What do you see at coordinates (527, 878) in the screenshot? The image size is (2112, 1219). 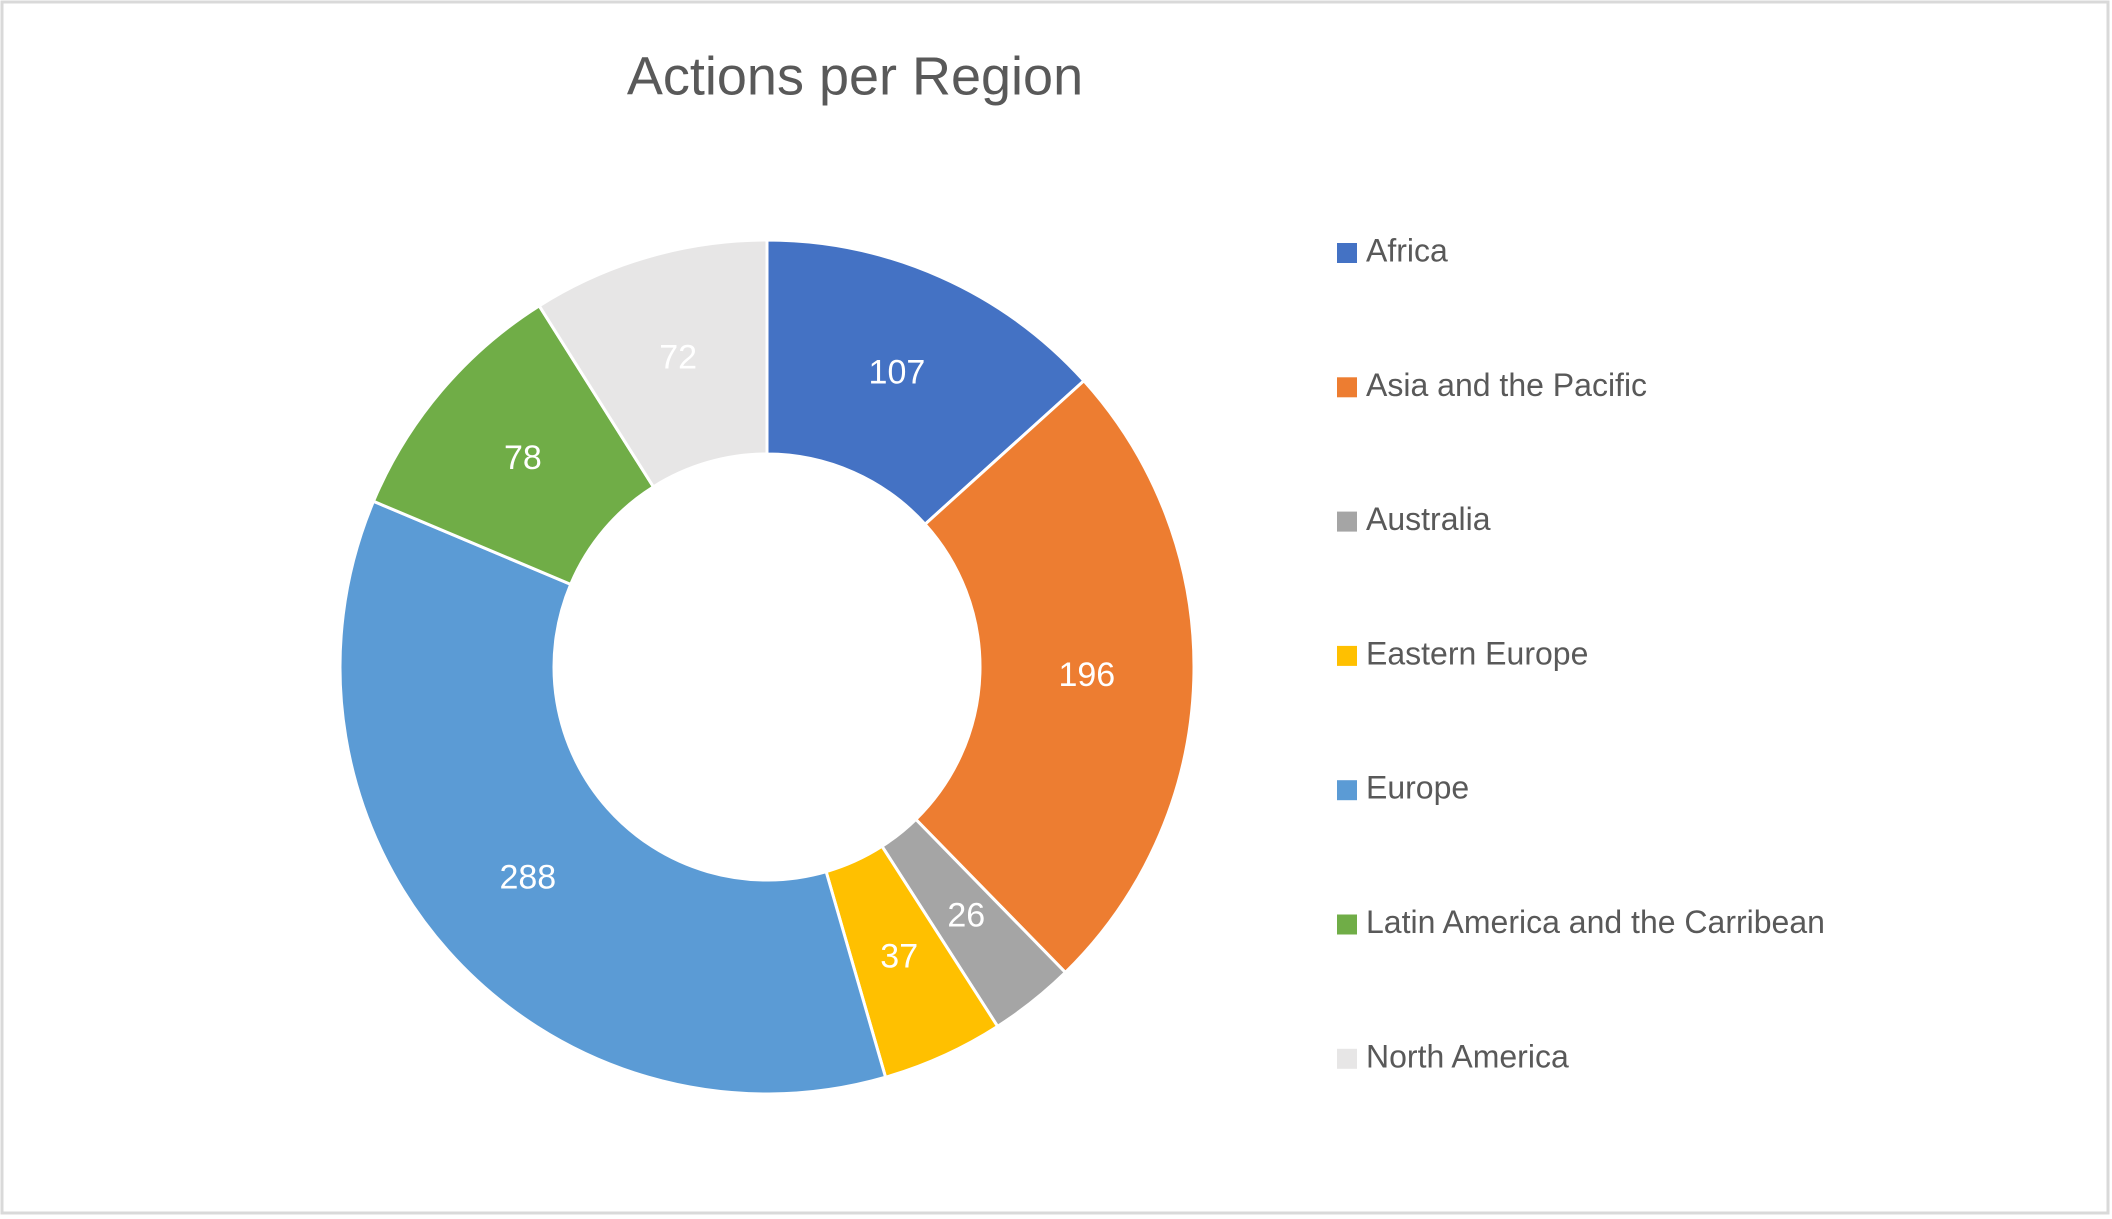 I see `data-label: 288` at bounding box center [527, 878].